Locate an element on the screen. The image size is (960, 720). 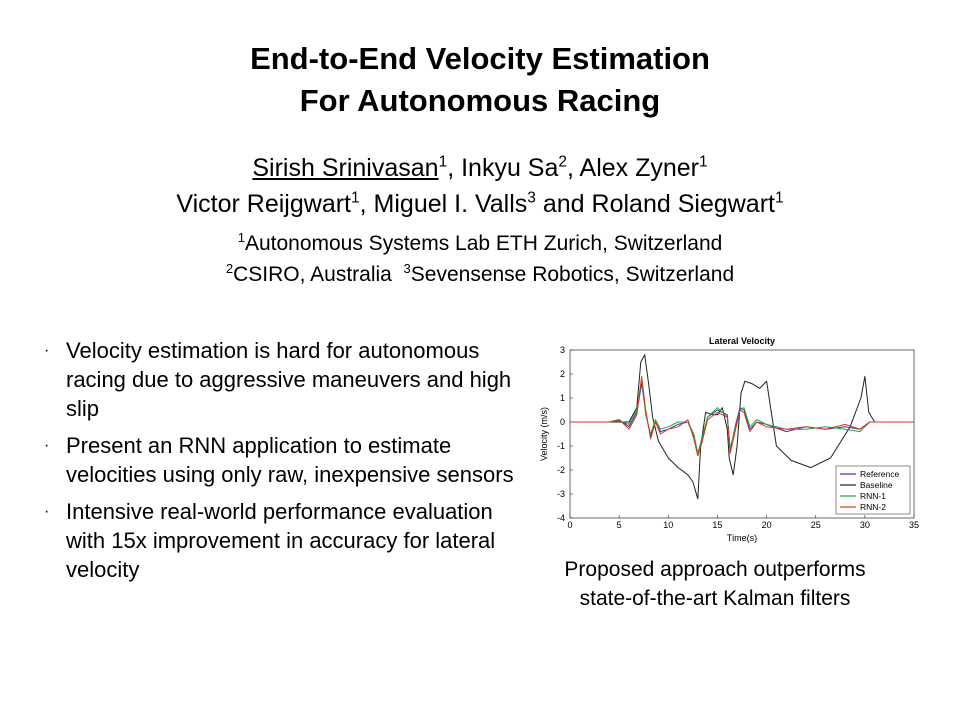
chart-x-axis-label: Time(s) is located at coordinates (742, 538).